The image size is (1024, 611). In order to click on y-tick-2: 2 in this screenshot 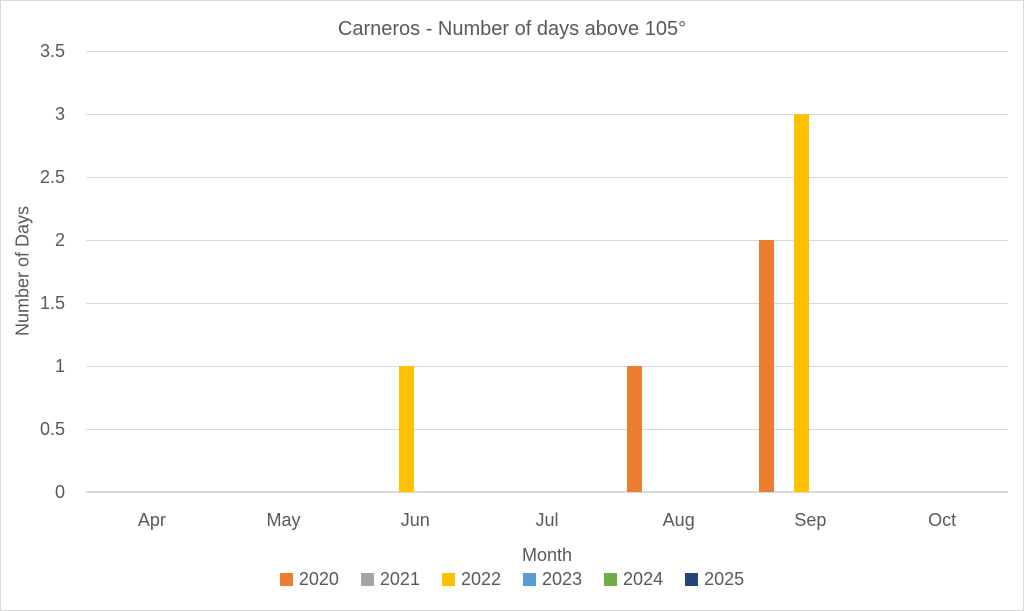, I will do `click(59, 240)`.